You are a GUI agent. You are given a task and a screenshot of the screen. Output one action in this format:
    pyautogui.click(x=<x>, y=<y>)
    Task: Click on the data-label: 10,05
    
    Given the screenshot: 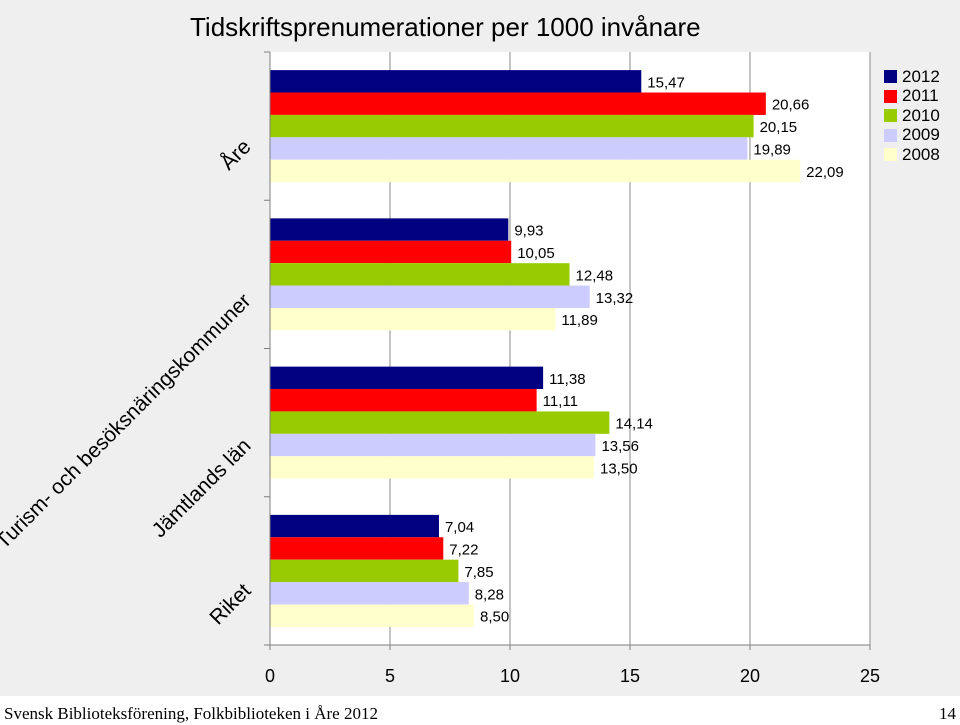 What is the action you would take?
    pyautogui.click(x=536, y=253)
    